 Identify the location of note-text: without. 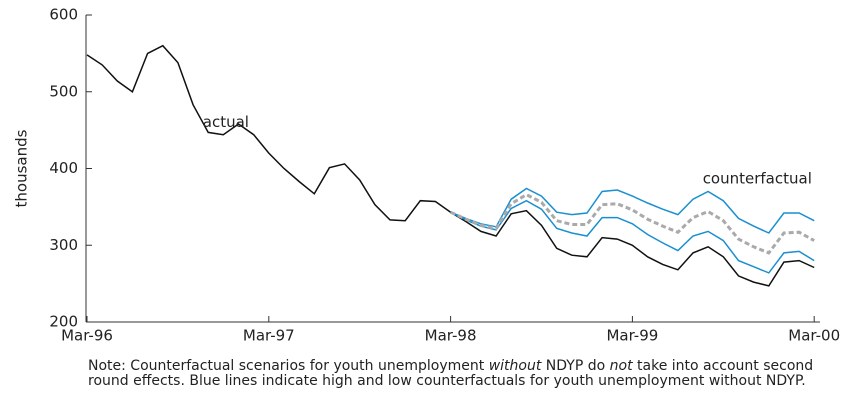
(515, 366).